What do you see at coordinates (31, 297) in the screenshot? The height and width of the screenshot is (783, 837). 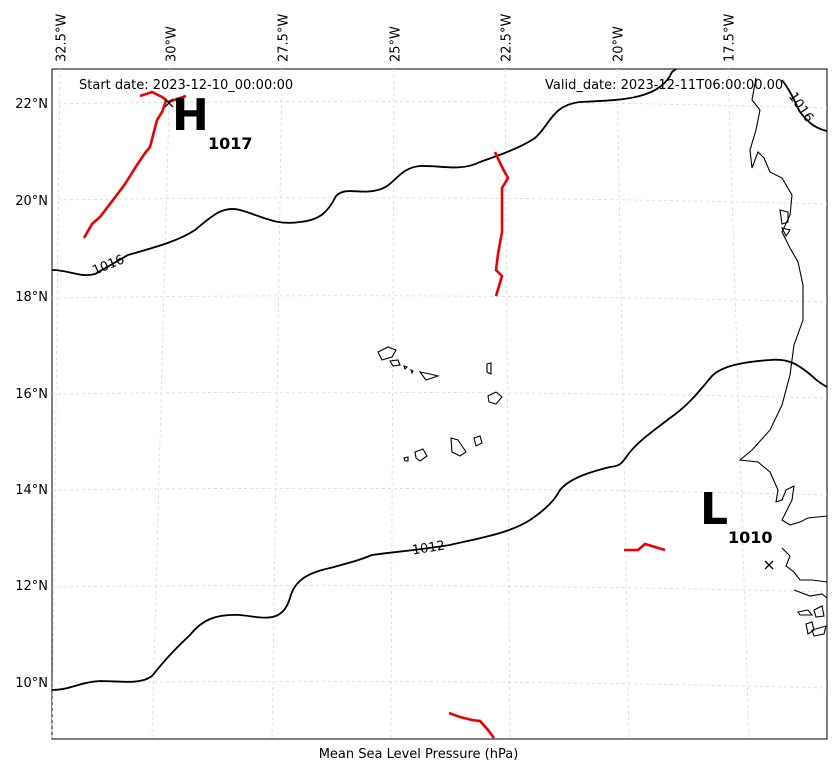 I see `lat-label-2: 18°N` at bounding box center [31, 297].